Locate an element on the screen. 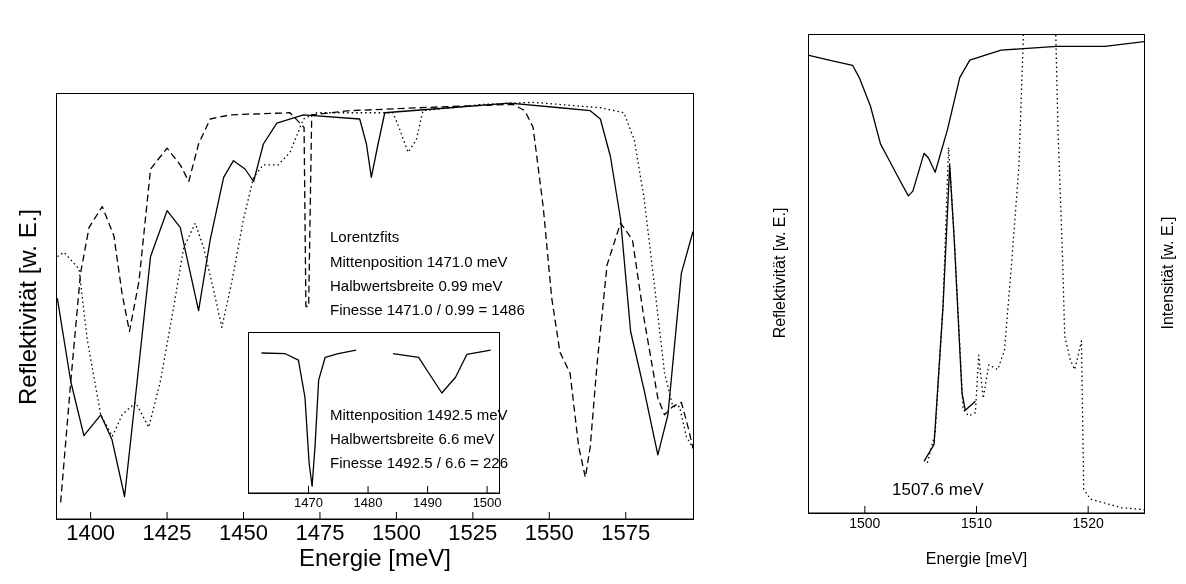 The image size is (1186, 584). x-tick-label: 1450 is located at coordinates (243, 532).